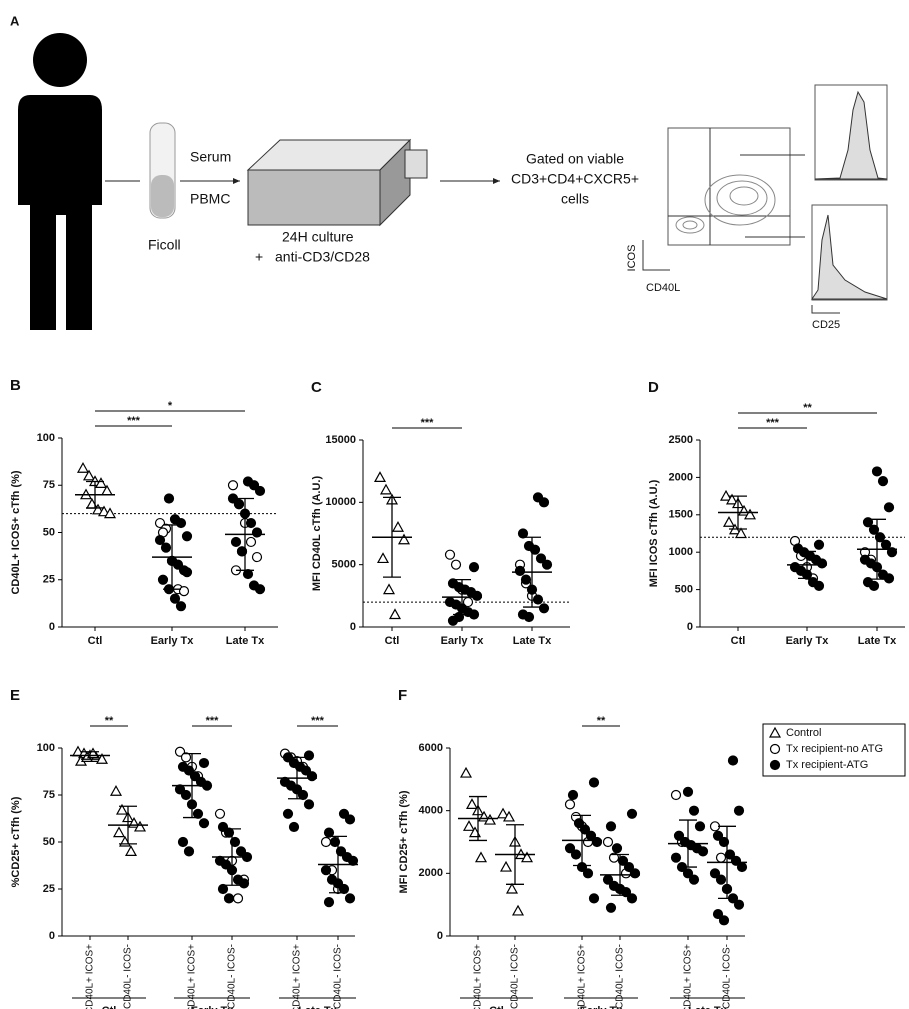  I want to click on group-label: Late Tx, so click(317, 1007).